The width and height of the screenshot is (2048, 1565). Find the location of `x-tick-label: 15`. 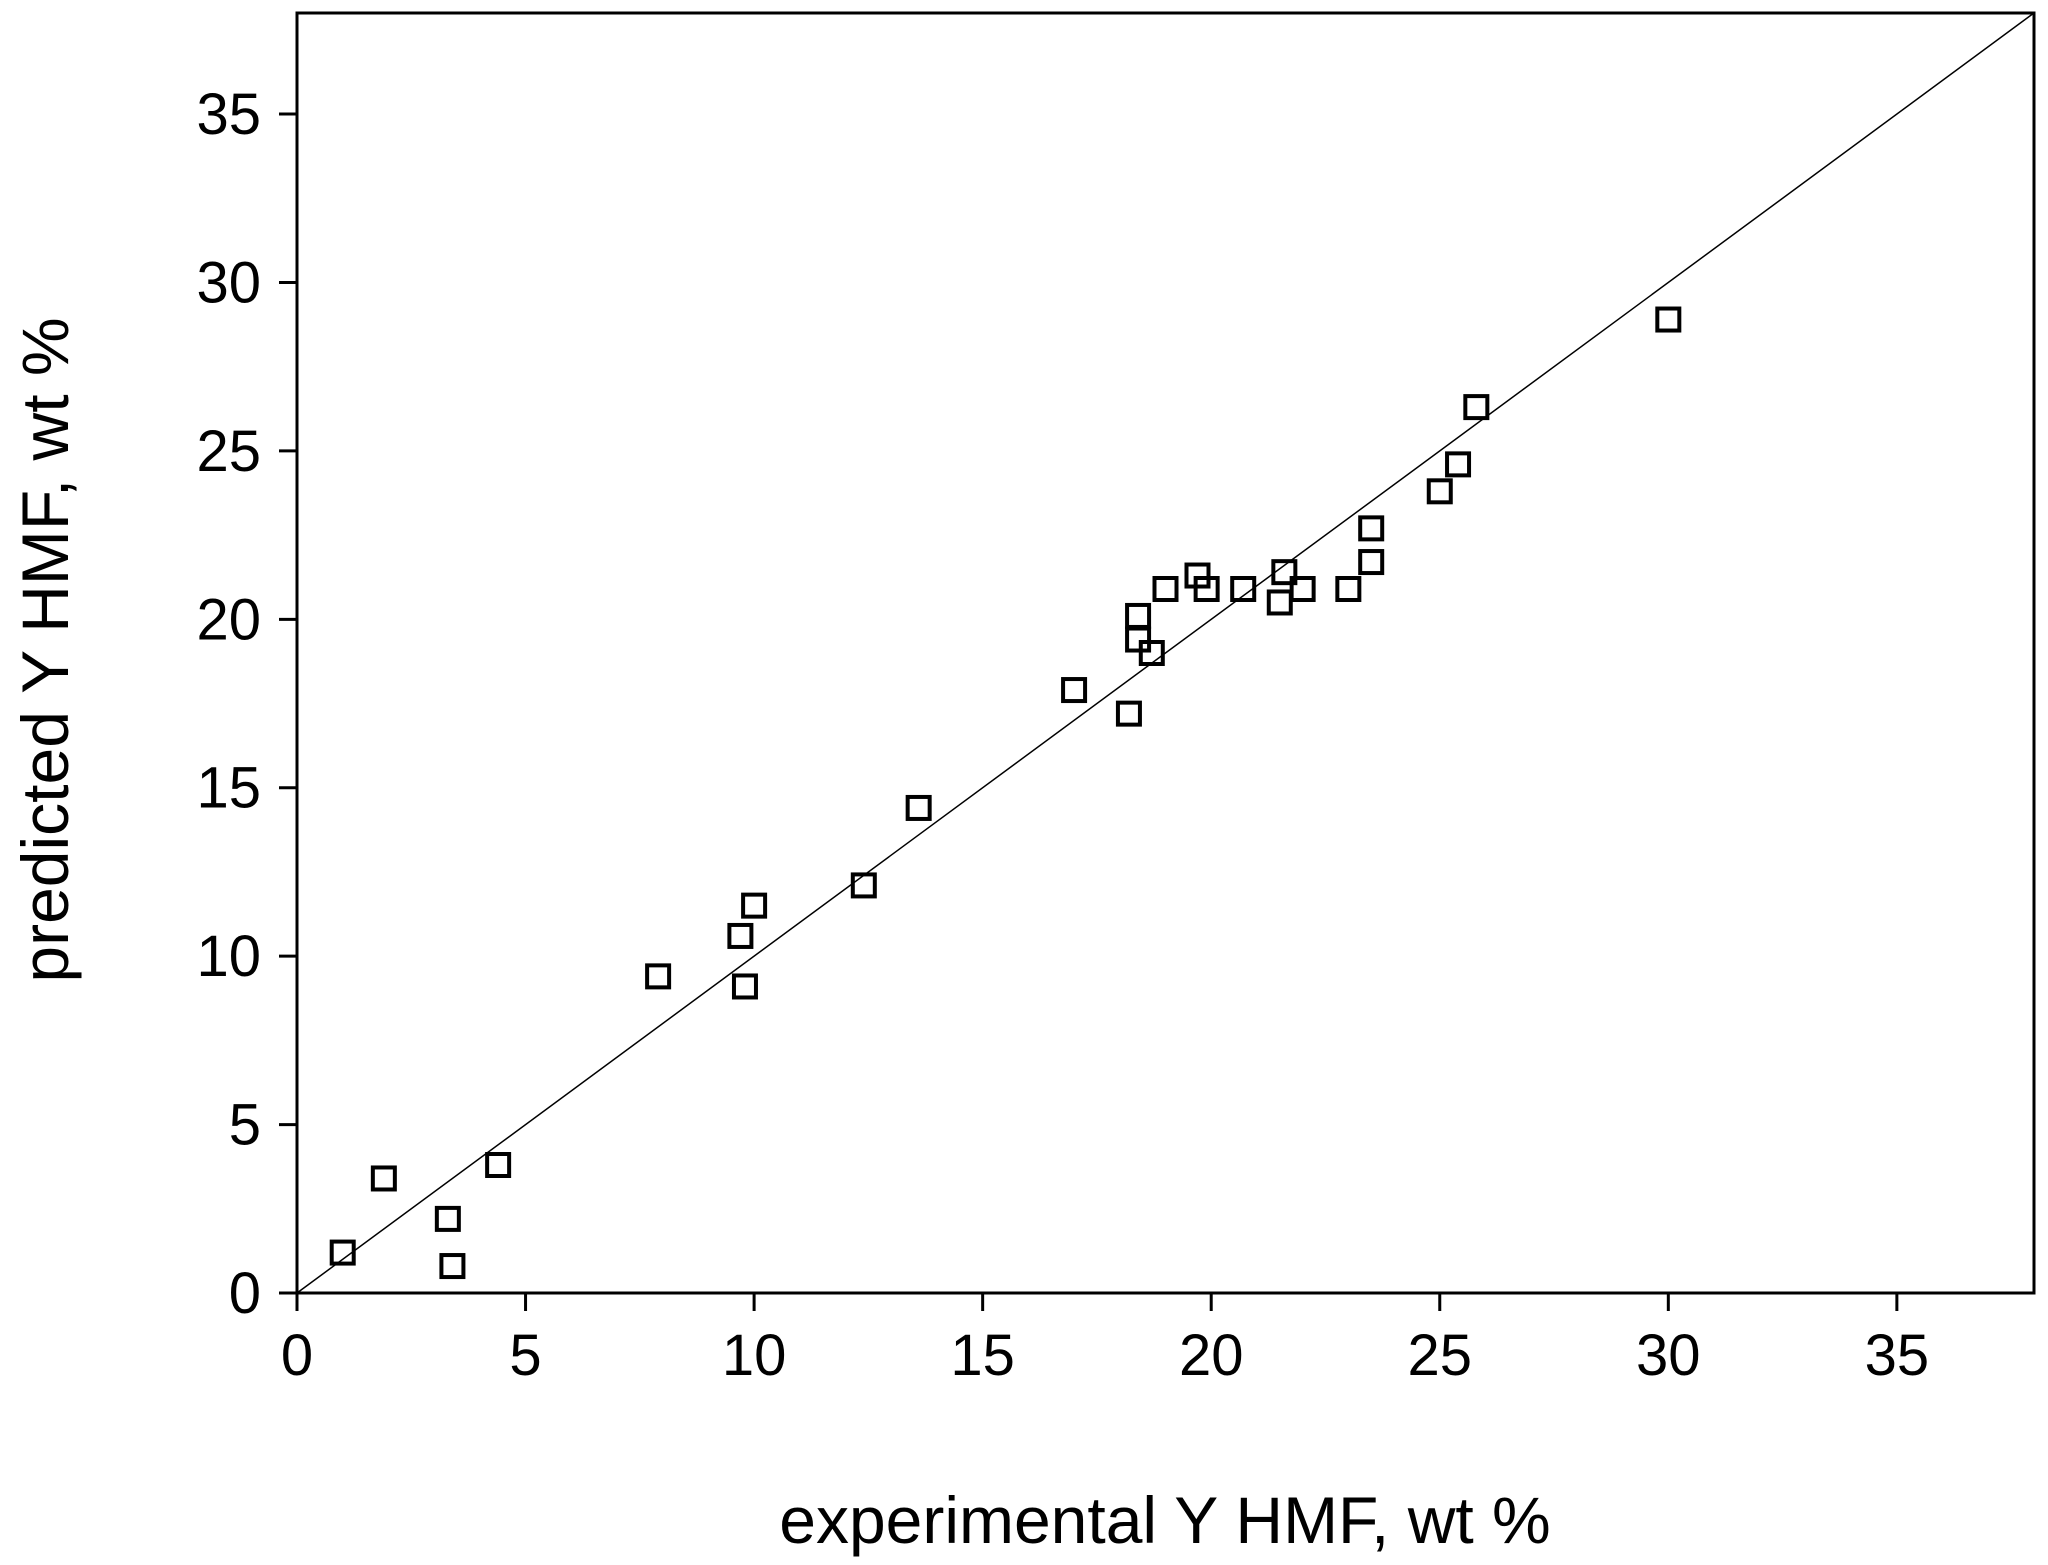

x-tick-label: 15 is located at coordinates (982, 1355).